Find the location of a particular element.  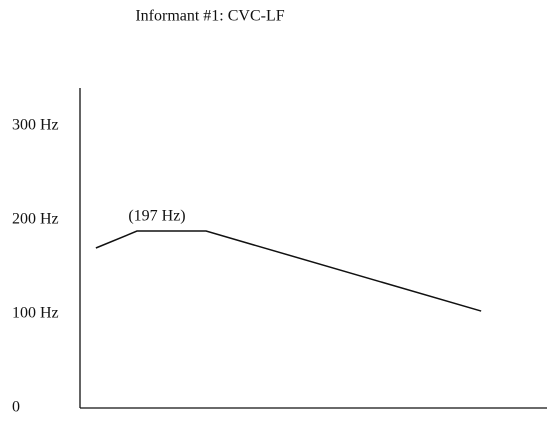

y-tick-label: 0 is located at coordinates (16, 407).